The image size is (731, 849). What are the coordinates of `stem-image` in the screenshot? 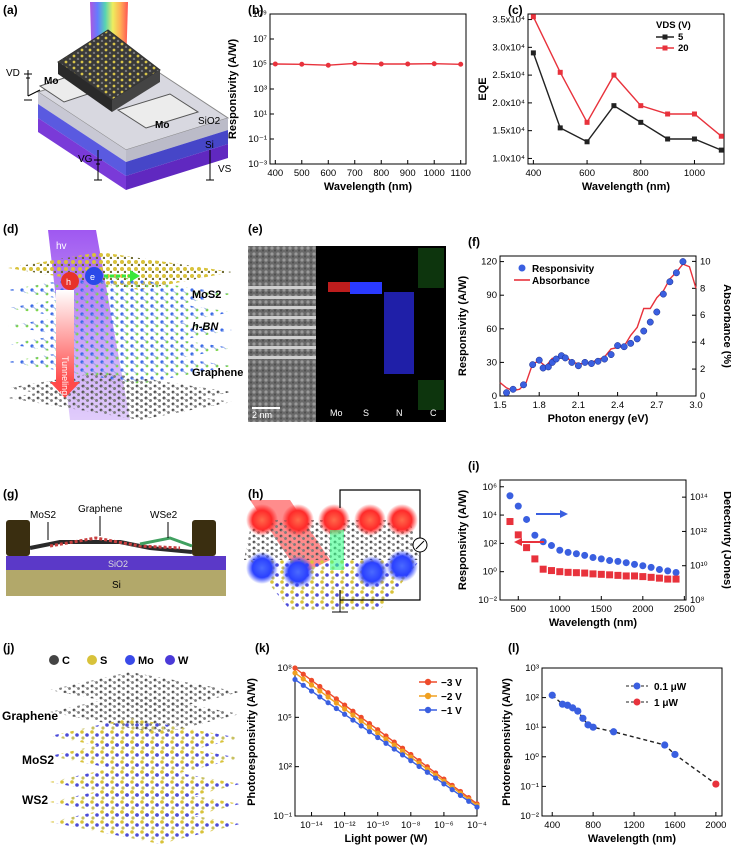 It's located at (282, 334).